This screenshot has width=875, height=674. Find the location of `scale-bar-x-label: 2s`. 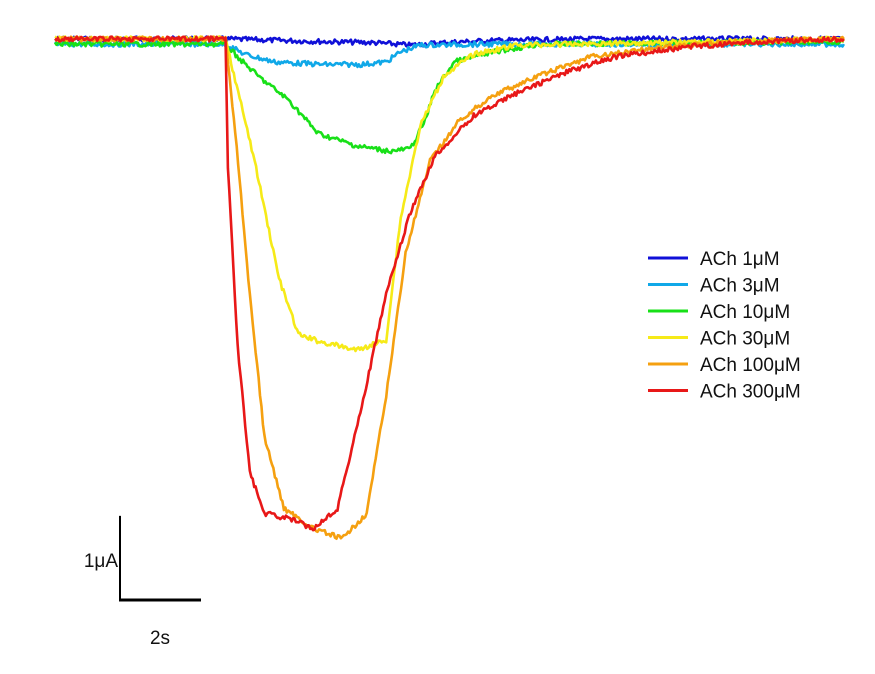

scale-bar-x-label: 2s is located at coordinates (160, 638).